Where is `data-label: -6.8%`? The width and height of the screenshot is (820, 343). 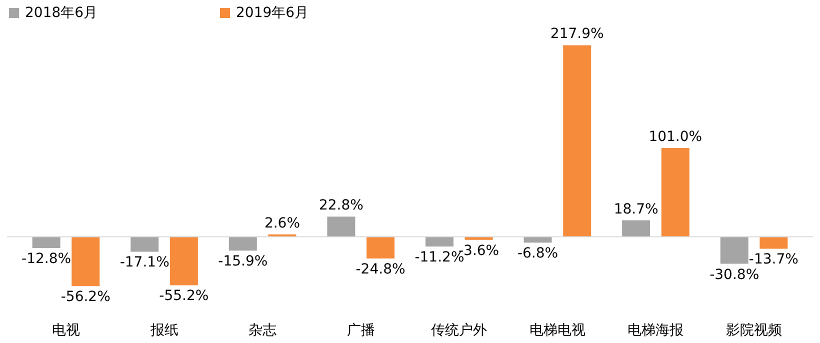 data-label: -6.8% is located at coordinates (537, 254).